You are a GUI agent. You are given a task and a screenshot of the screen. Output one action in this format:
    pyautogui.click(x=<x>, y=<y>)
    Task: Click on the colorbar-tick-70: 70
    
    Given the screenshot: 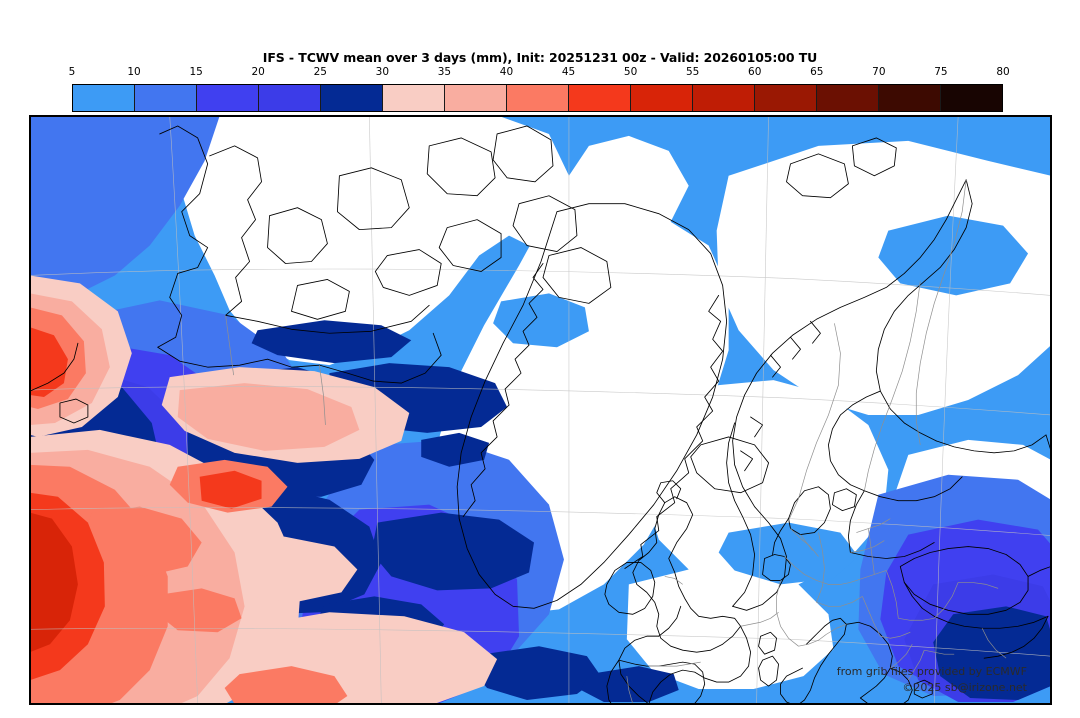 What is the action you would take?
    pyautogui.click(x=879, y=72)
    